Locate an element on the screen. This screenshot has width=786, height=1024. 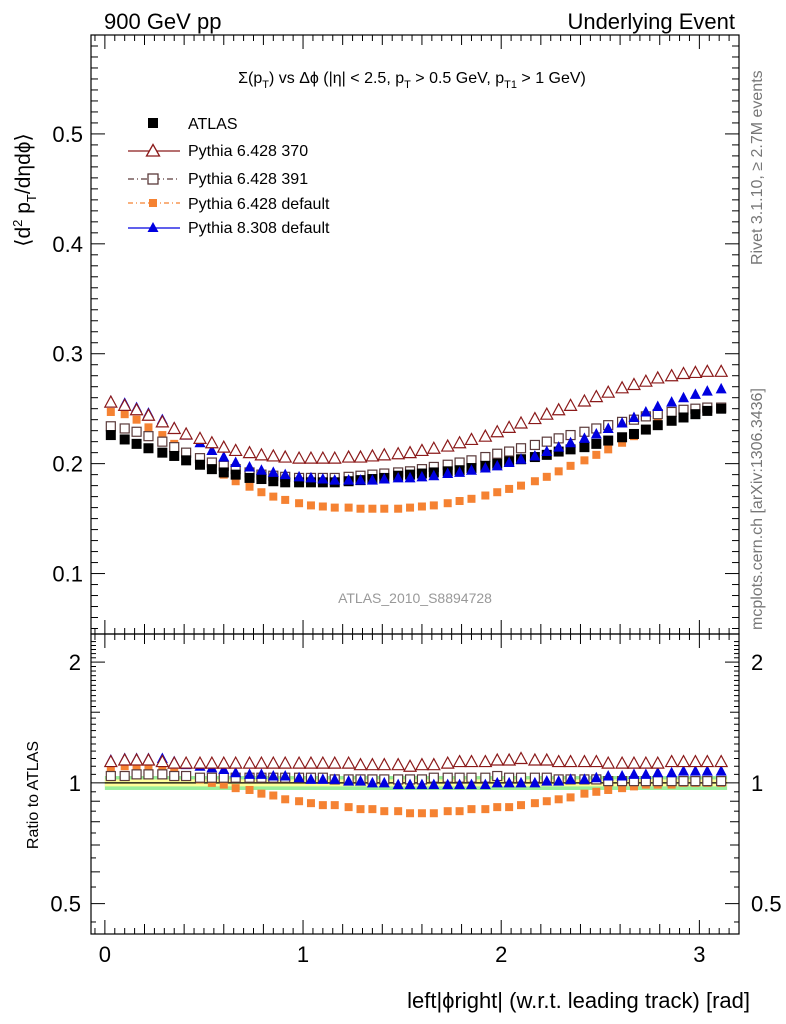
legend-entry-pythia-370: Pythia 6.428 370 is located at coordinates (218, 151).